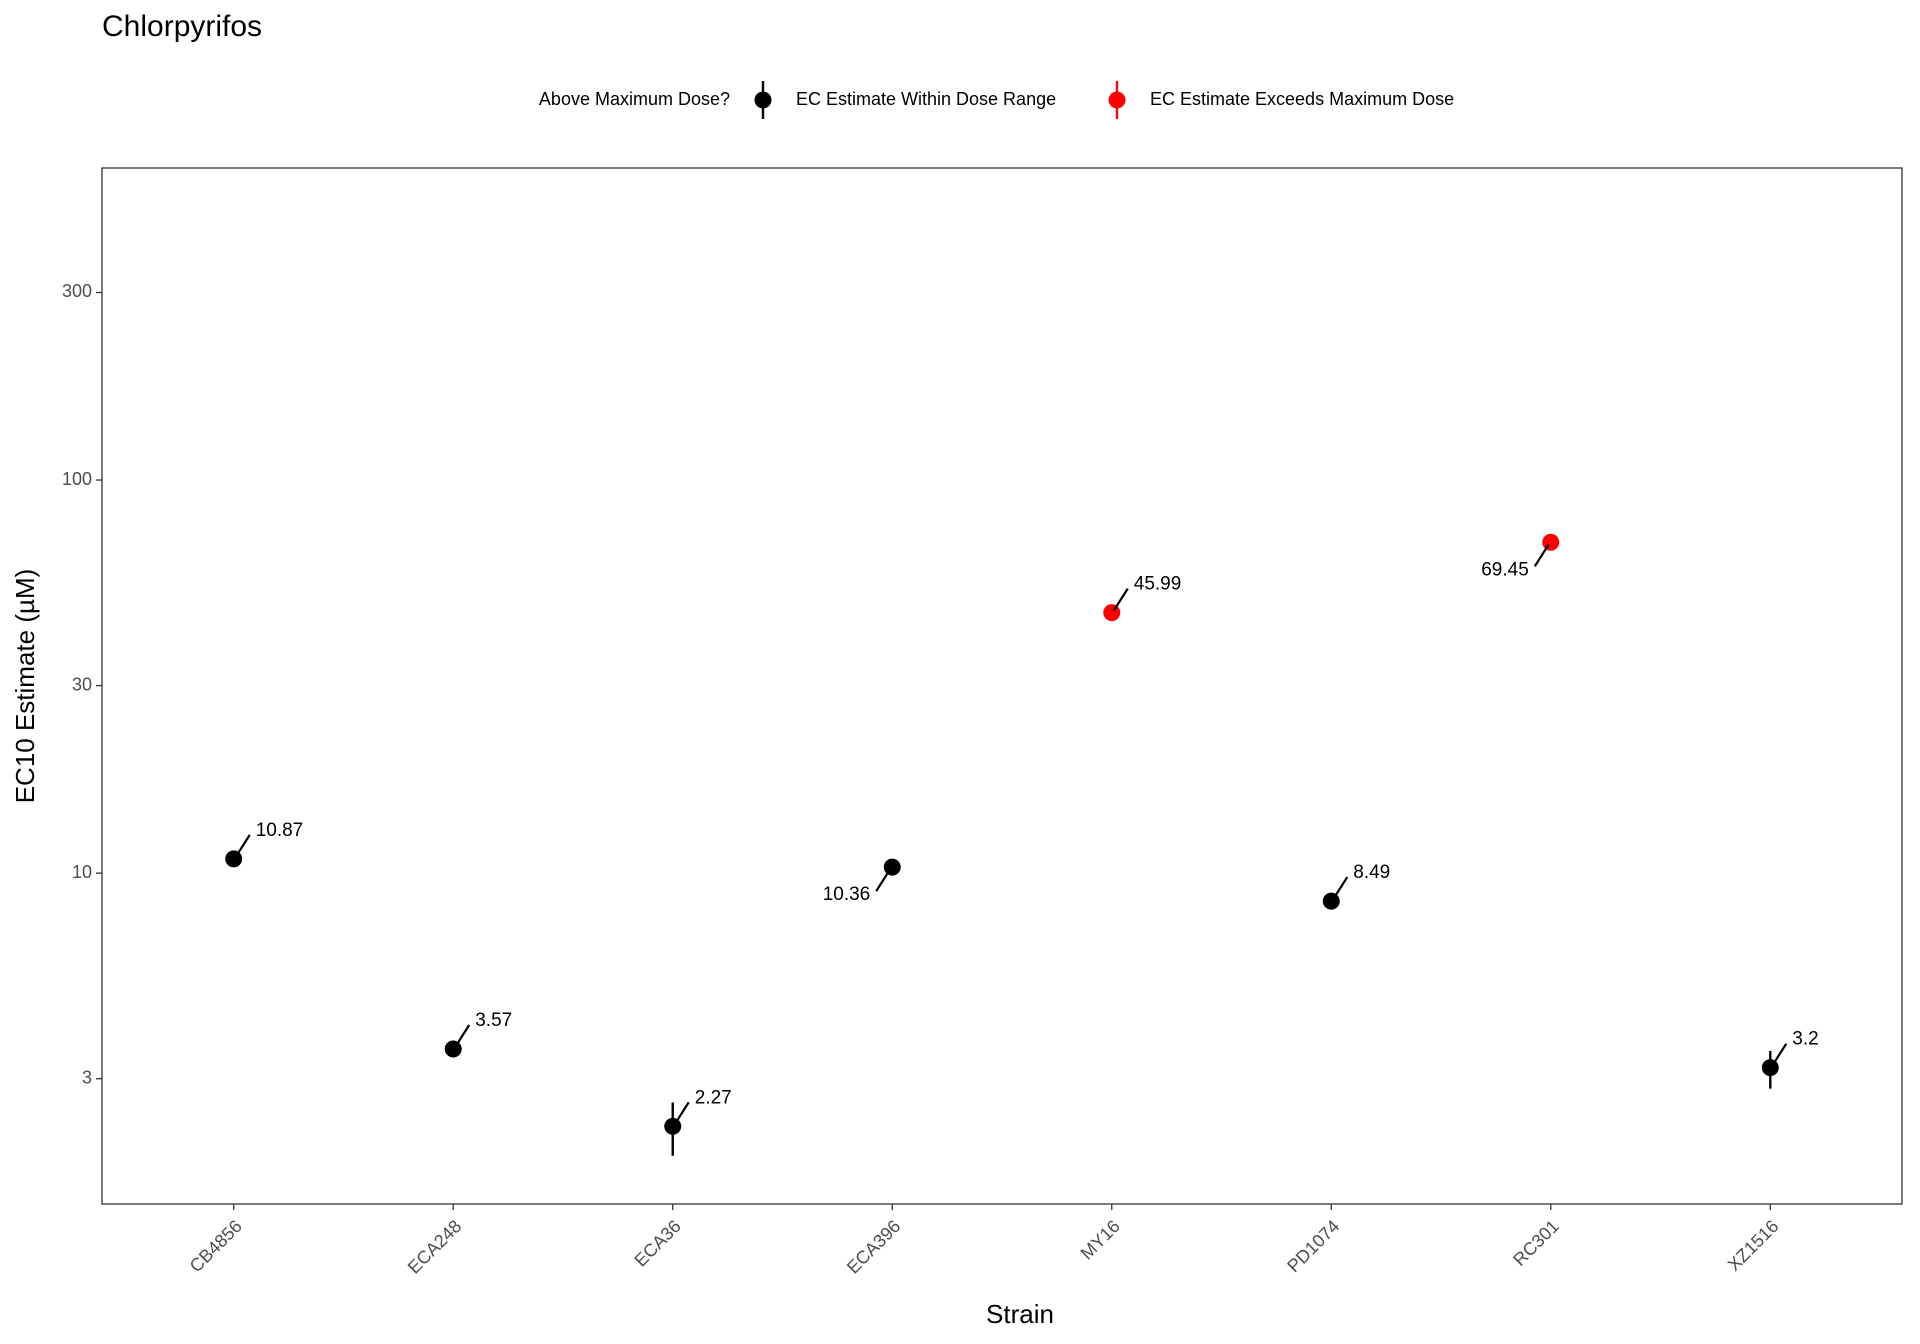 The height and width of the screenshot is (1344, 1920). Describe the element at coordinates (77, 479) in the screenshot. I see `y-tick-label: 100` at that location.